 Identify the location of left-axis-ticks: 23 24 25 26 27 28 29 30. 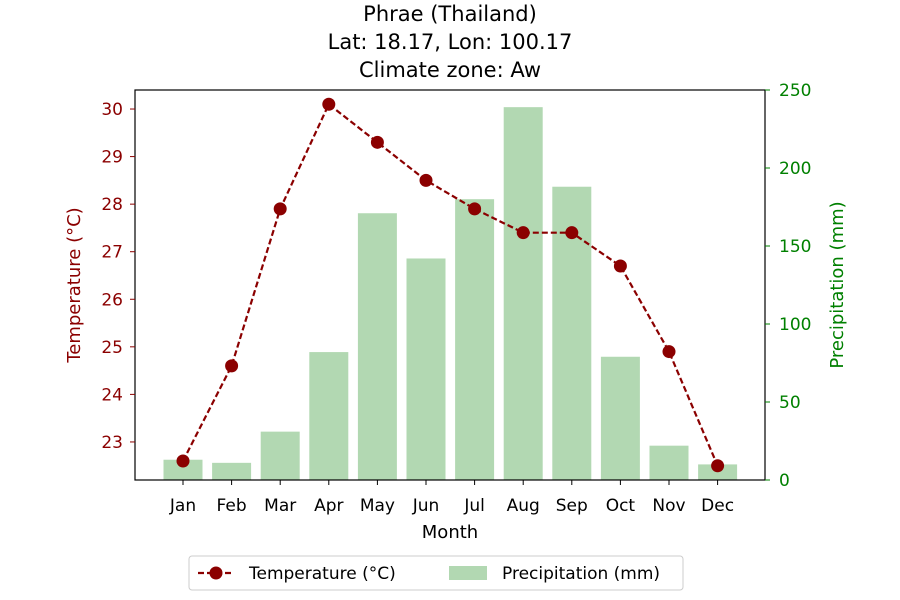
(118, 276).